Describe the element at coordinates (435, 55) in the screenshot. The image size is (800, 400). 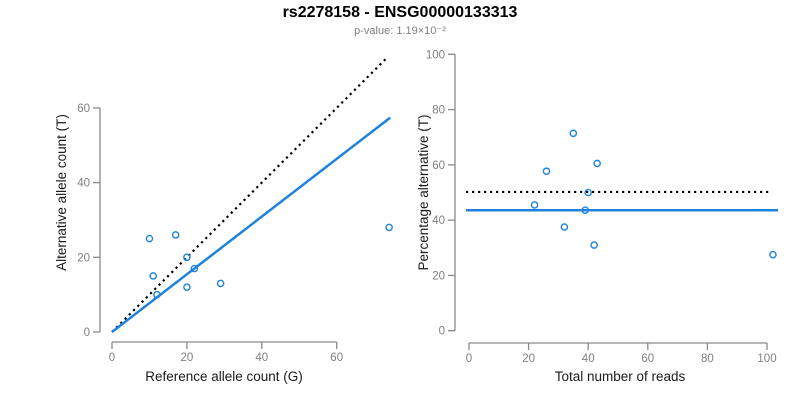
I see `y-tick-label: 100` at that location.